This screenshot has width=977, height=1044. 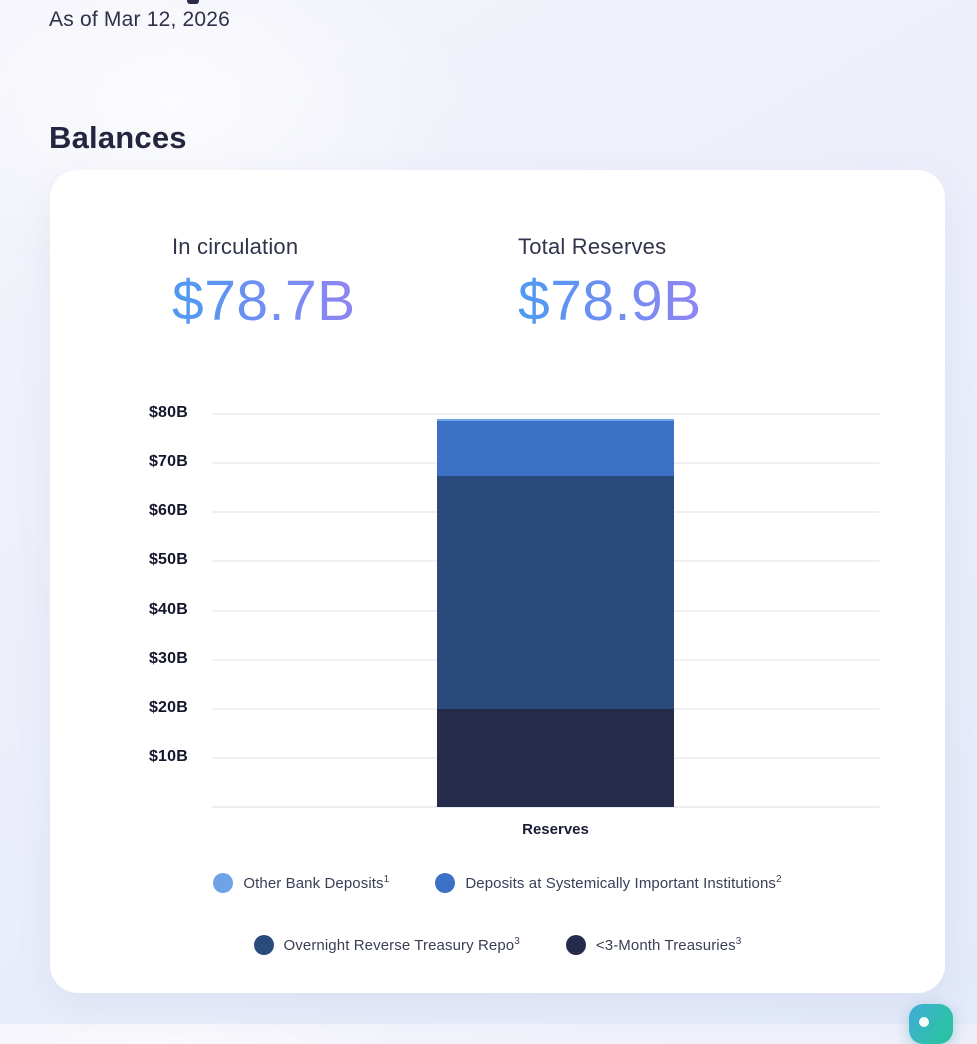 I want to click on legend-label: Overnight Reverse Treasury Repo3, so click(x=401, y=944).